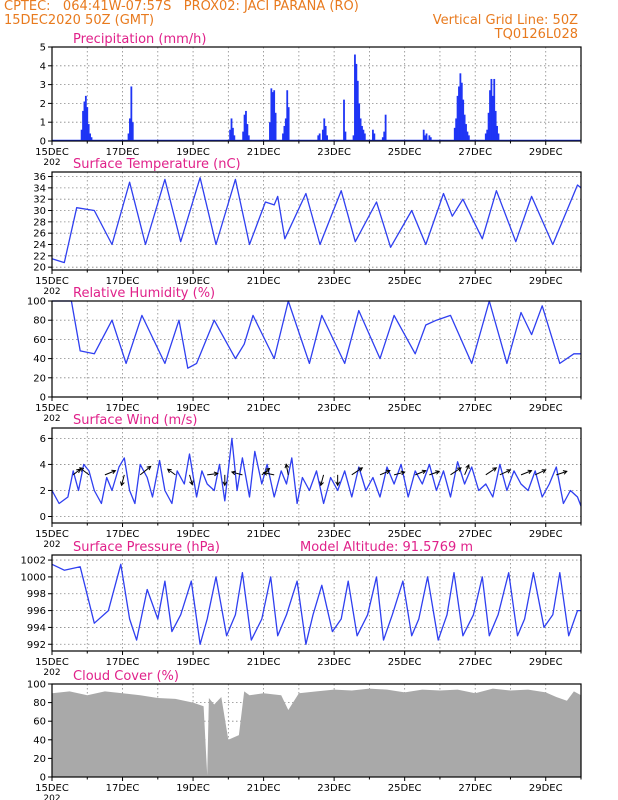 The image size is (618, 800). Describe the element at coordinates (43, 465) in the screenshot. I see `surface-wind-ytick-label: 4` at that location.